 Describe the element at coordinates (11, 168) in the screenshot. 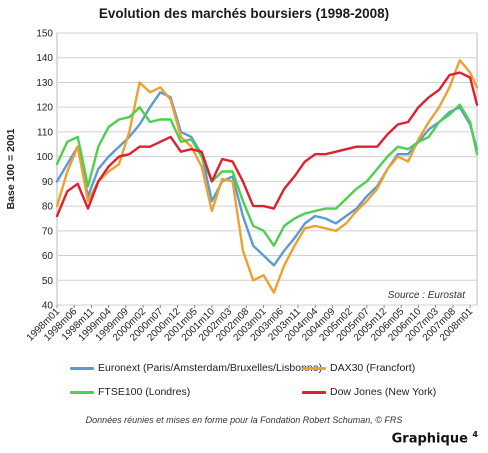

I see `y-axis-label: Base 100 = 2001` at that location.